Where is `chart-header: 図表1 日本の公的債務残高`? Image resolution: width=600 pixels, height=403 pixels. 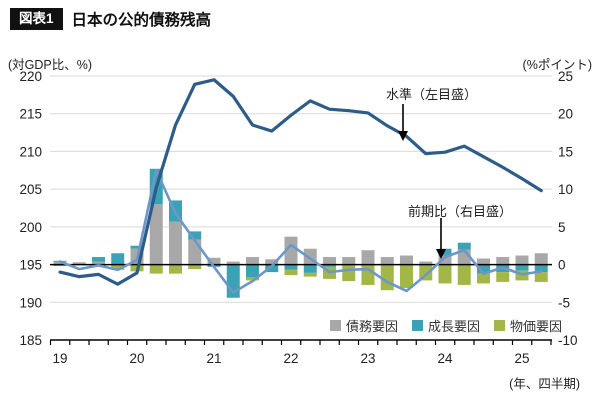 chart-header: 図表1 日本の公的債務残高 is located at coordinates (111, 19).